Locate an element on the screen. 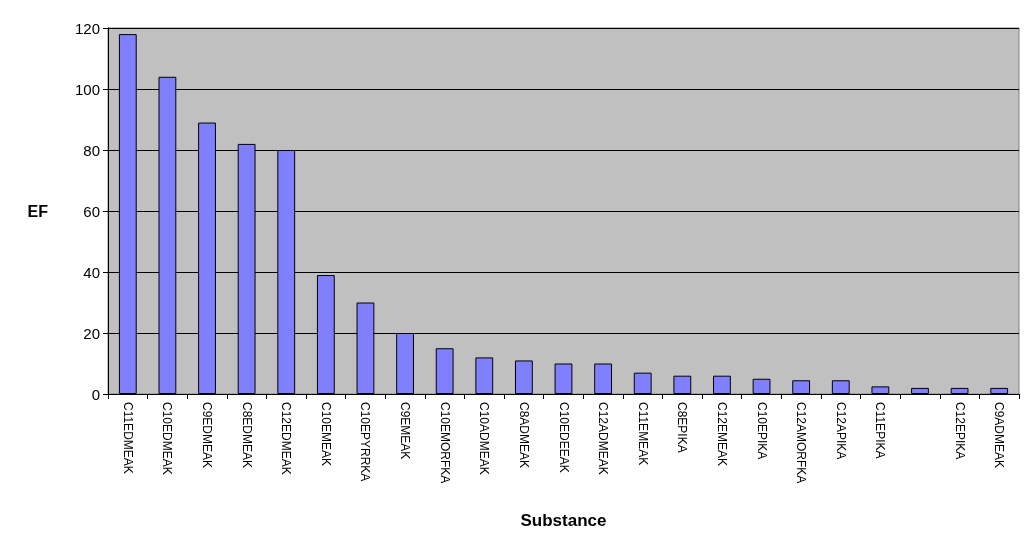  y-tick-label: 80 is located at coordinates (91, 150).